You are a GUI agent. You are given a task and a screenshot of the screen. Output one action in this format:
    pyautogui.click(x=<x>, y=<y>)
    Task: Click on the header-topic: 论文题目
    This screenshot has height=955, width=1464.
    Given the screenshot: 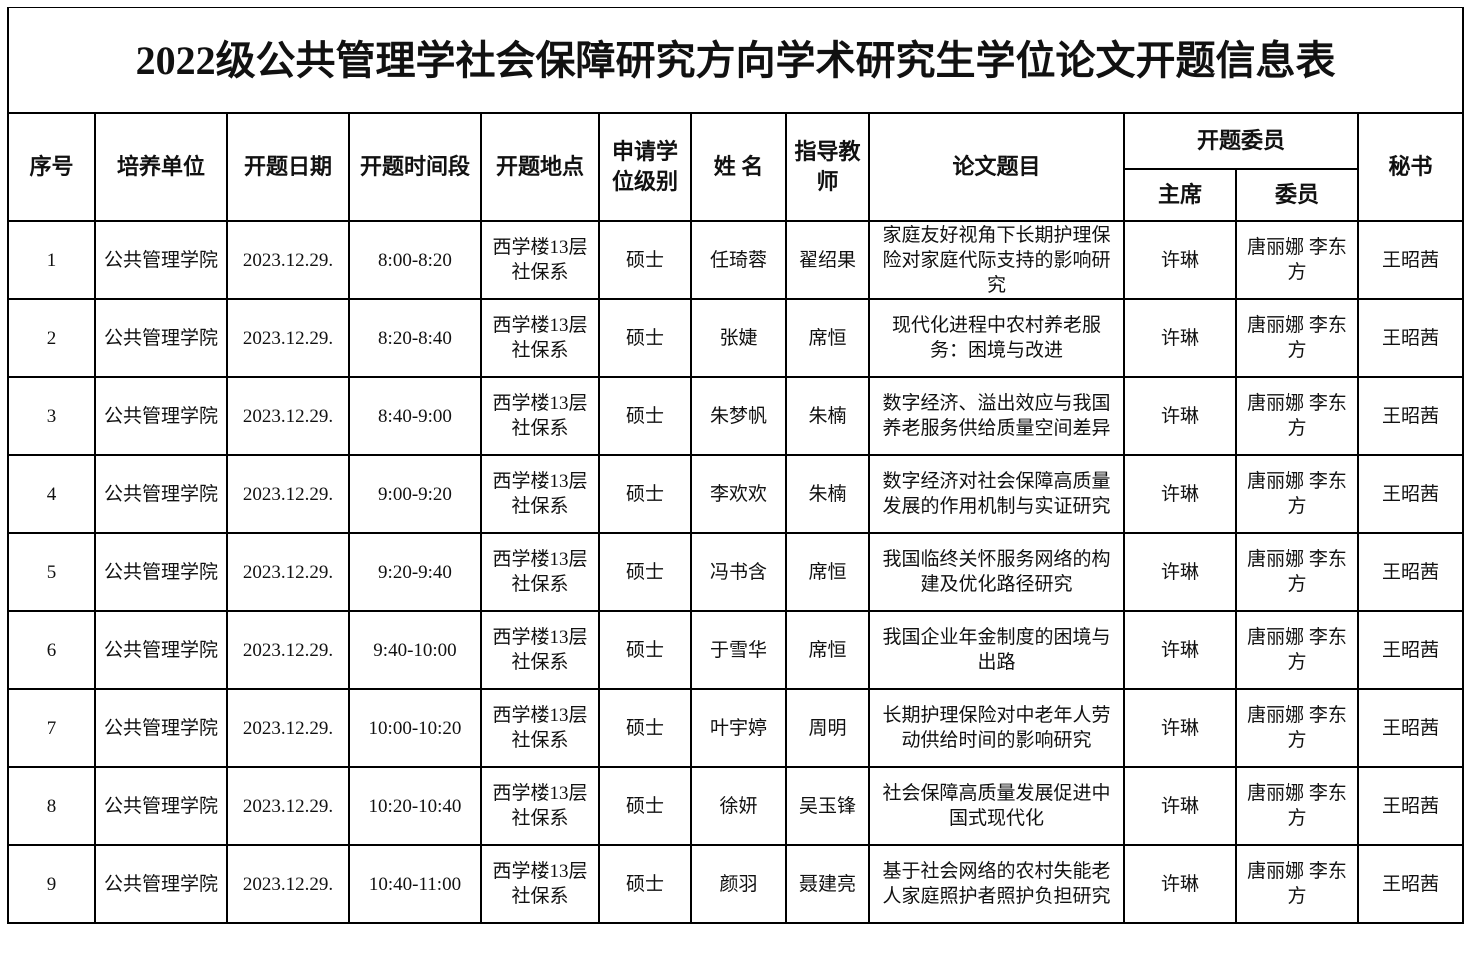 What is the action you would take?
    pyautogui.click(x=996, y=167)
    